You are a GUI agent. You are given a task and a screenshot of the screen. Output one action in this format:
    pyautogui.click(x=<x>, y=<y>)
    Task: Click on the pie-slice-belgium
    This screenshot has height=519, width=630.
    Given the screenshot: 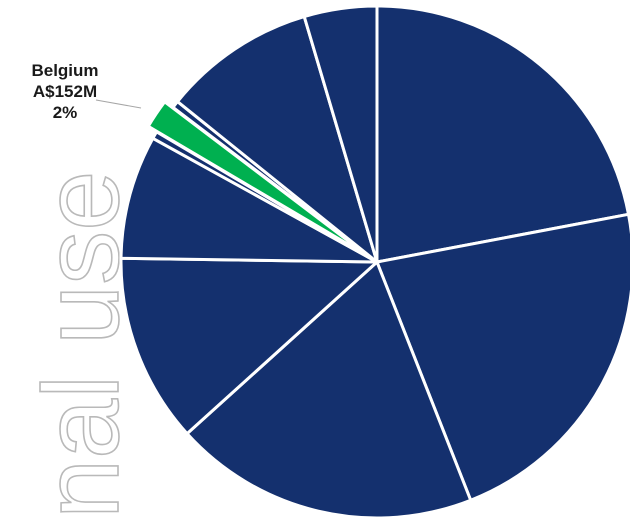 What is the action you would take?
    pyautogui.click(x=258, y=179)
    